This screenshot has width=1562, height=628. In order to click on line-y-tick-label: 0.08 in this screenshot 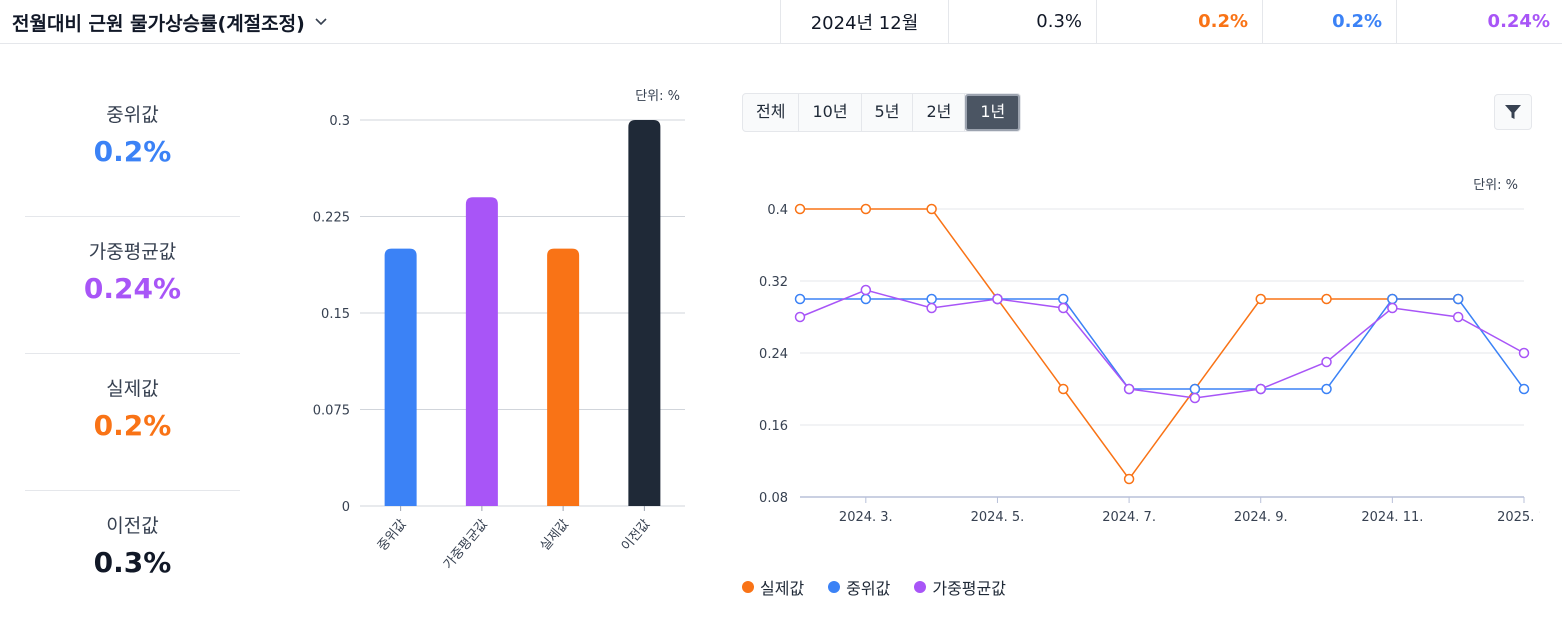, I will do `click(773, 498)`.